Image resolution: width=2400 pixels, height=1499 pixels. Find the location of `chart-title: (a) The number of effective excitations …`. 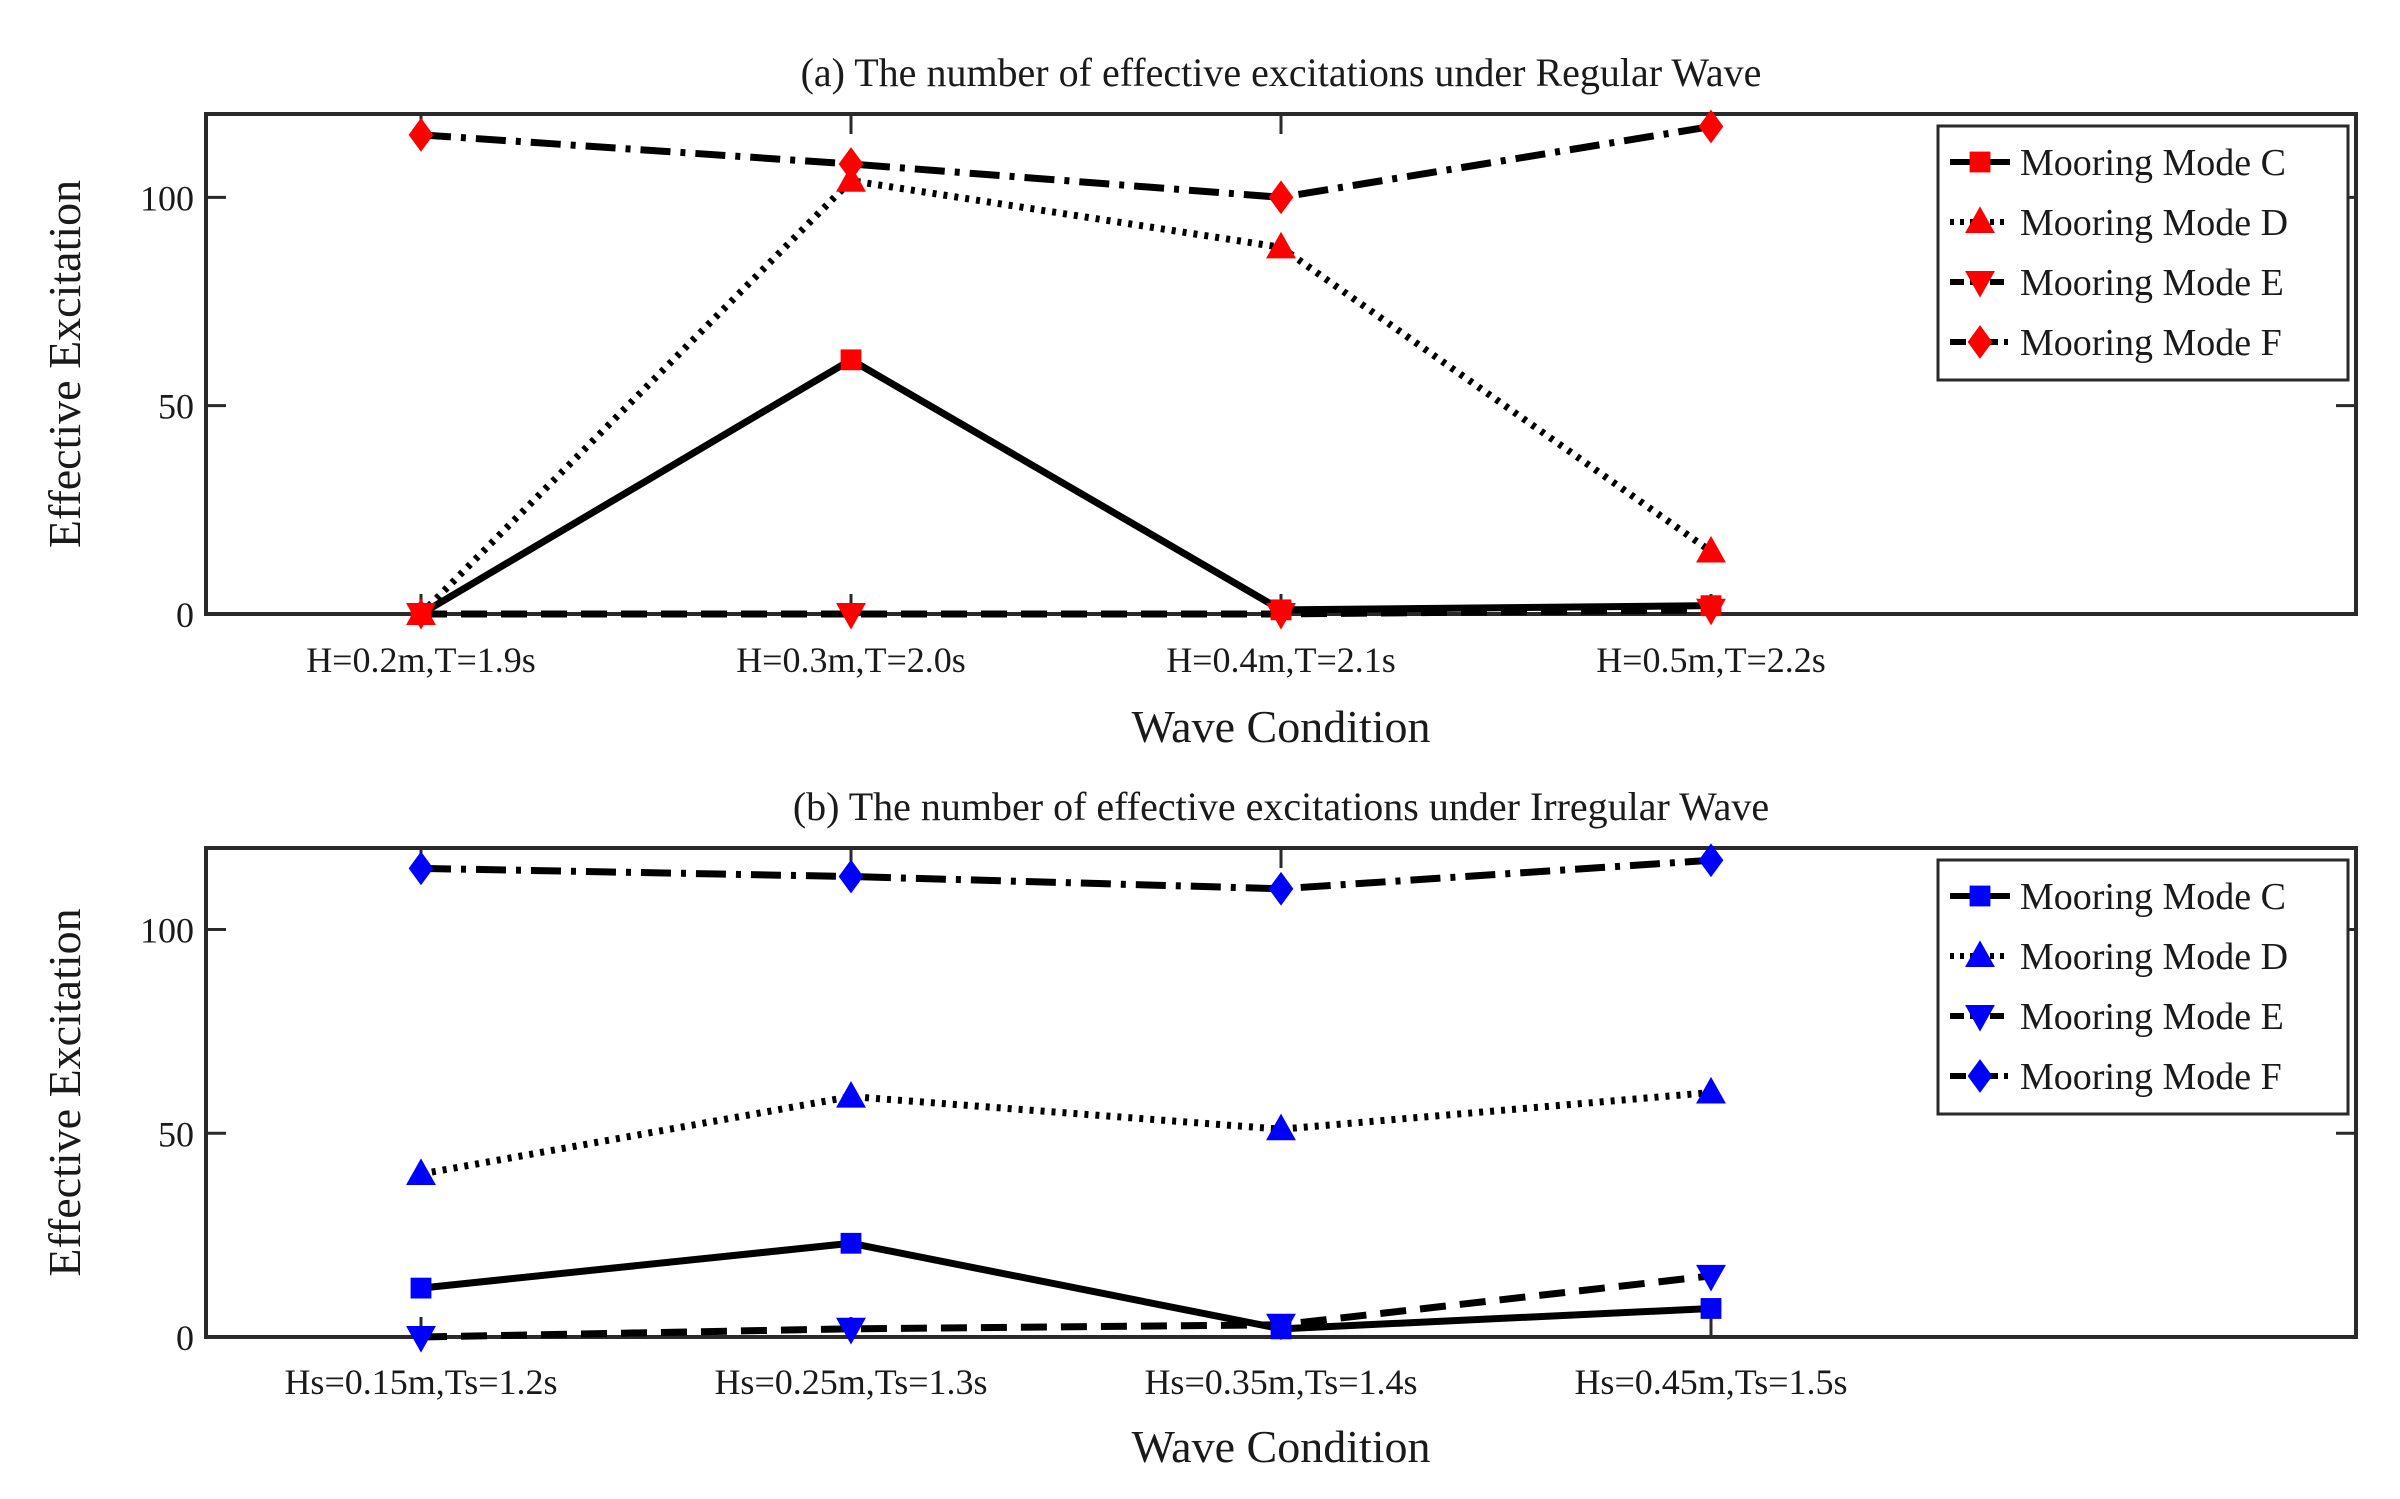

chart-title: (a) The number of effective excitations … is located at coordinates (1281, 72).